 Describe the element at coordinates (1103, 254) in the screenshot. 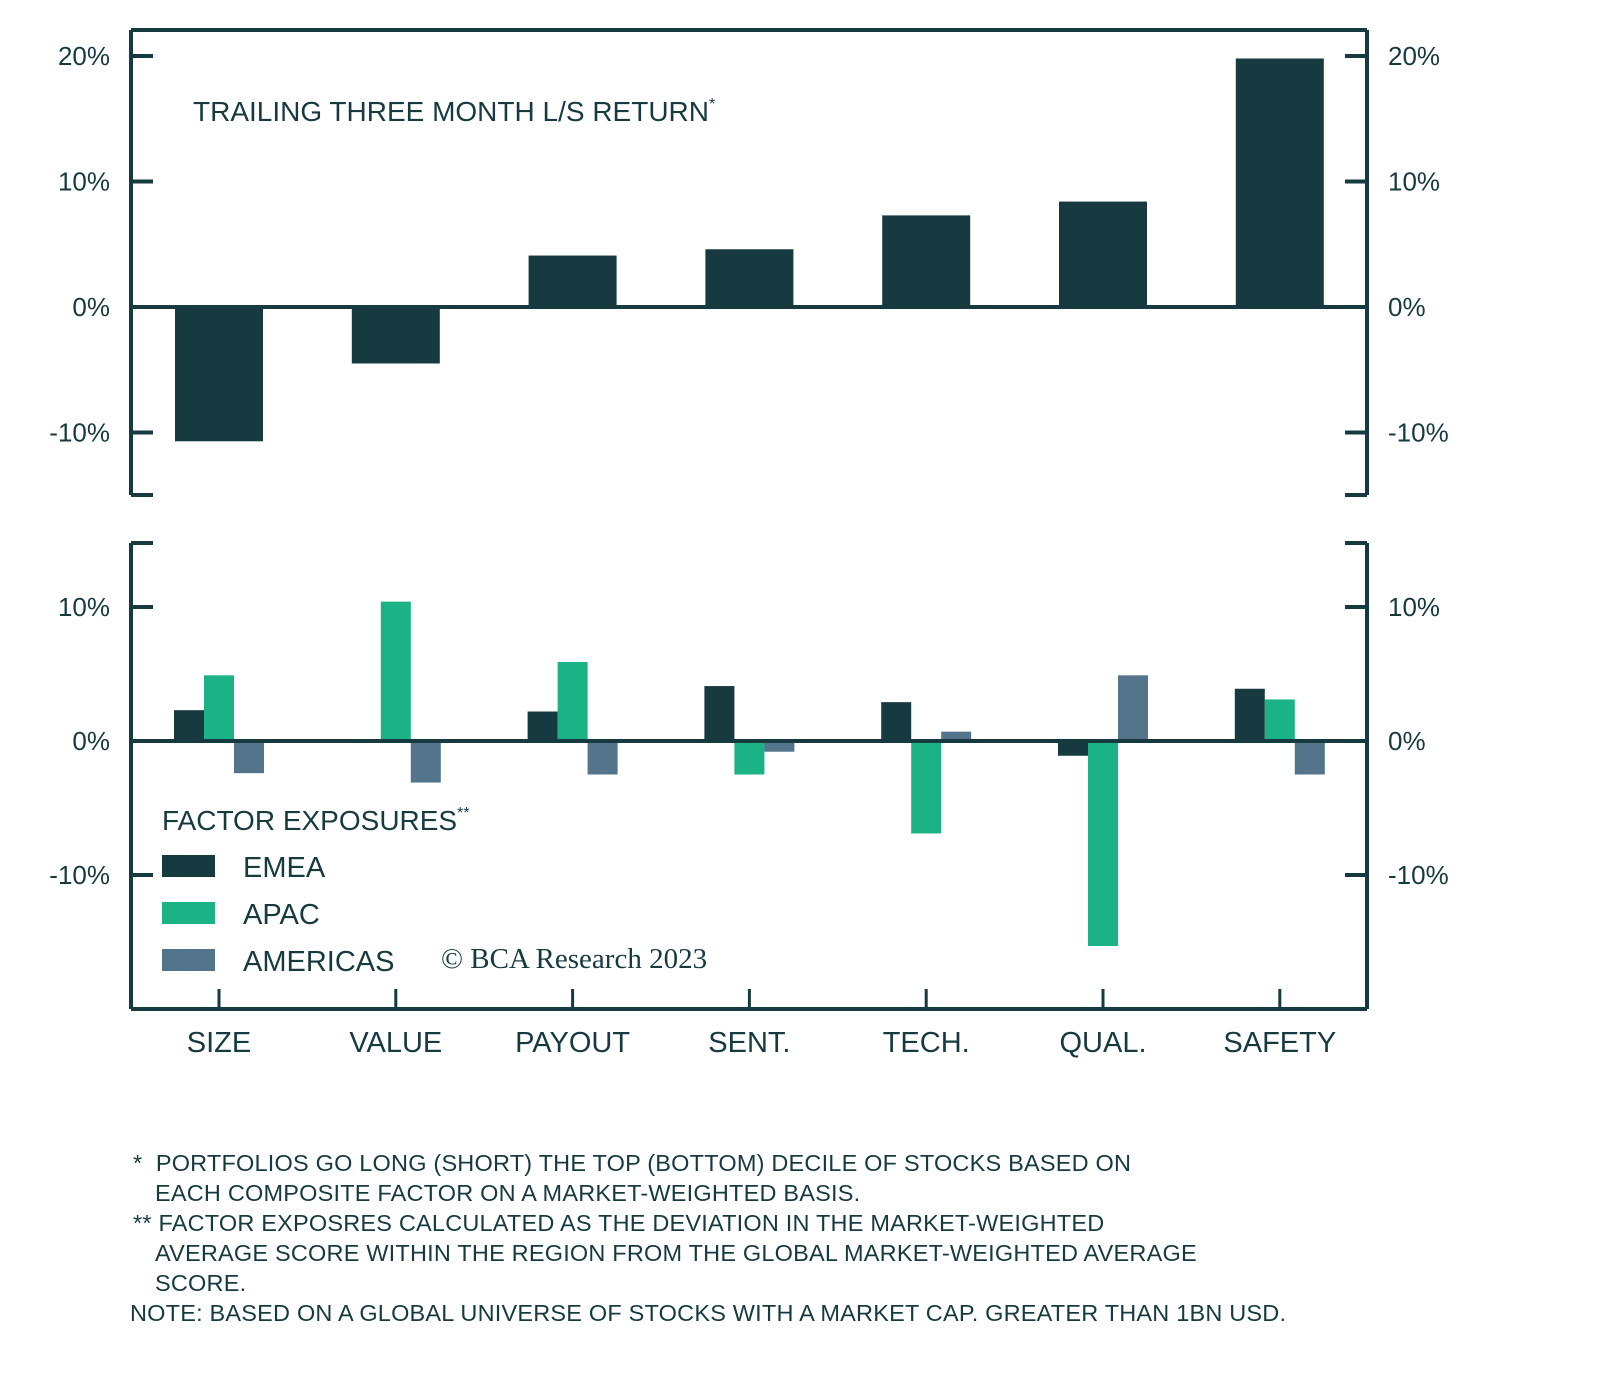

I see `bar-qual` at that location.